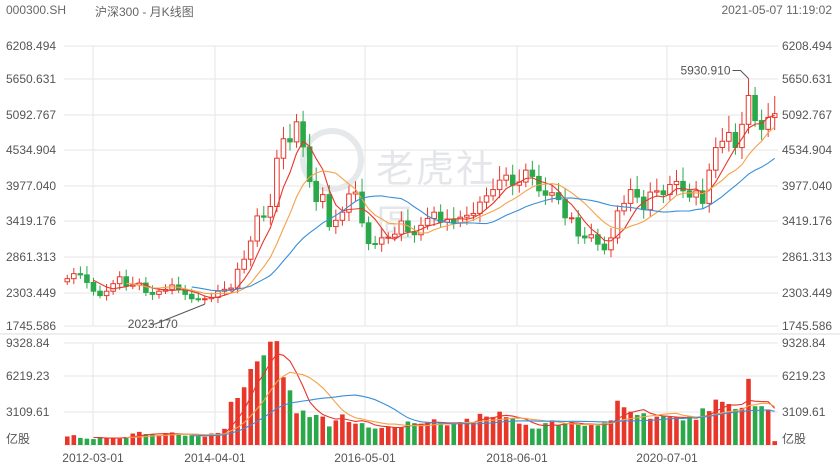 Image resolution: width=840 pixels, height=470 pixels. What do you see at coordinates (807, 257) in the screenshot?
I see `price-tick-right: 2861.313` at bounding box center [807, 257].